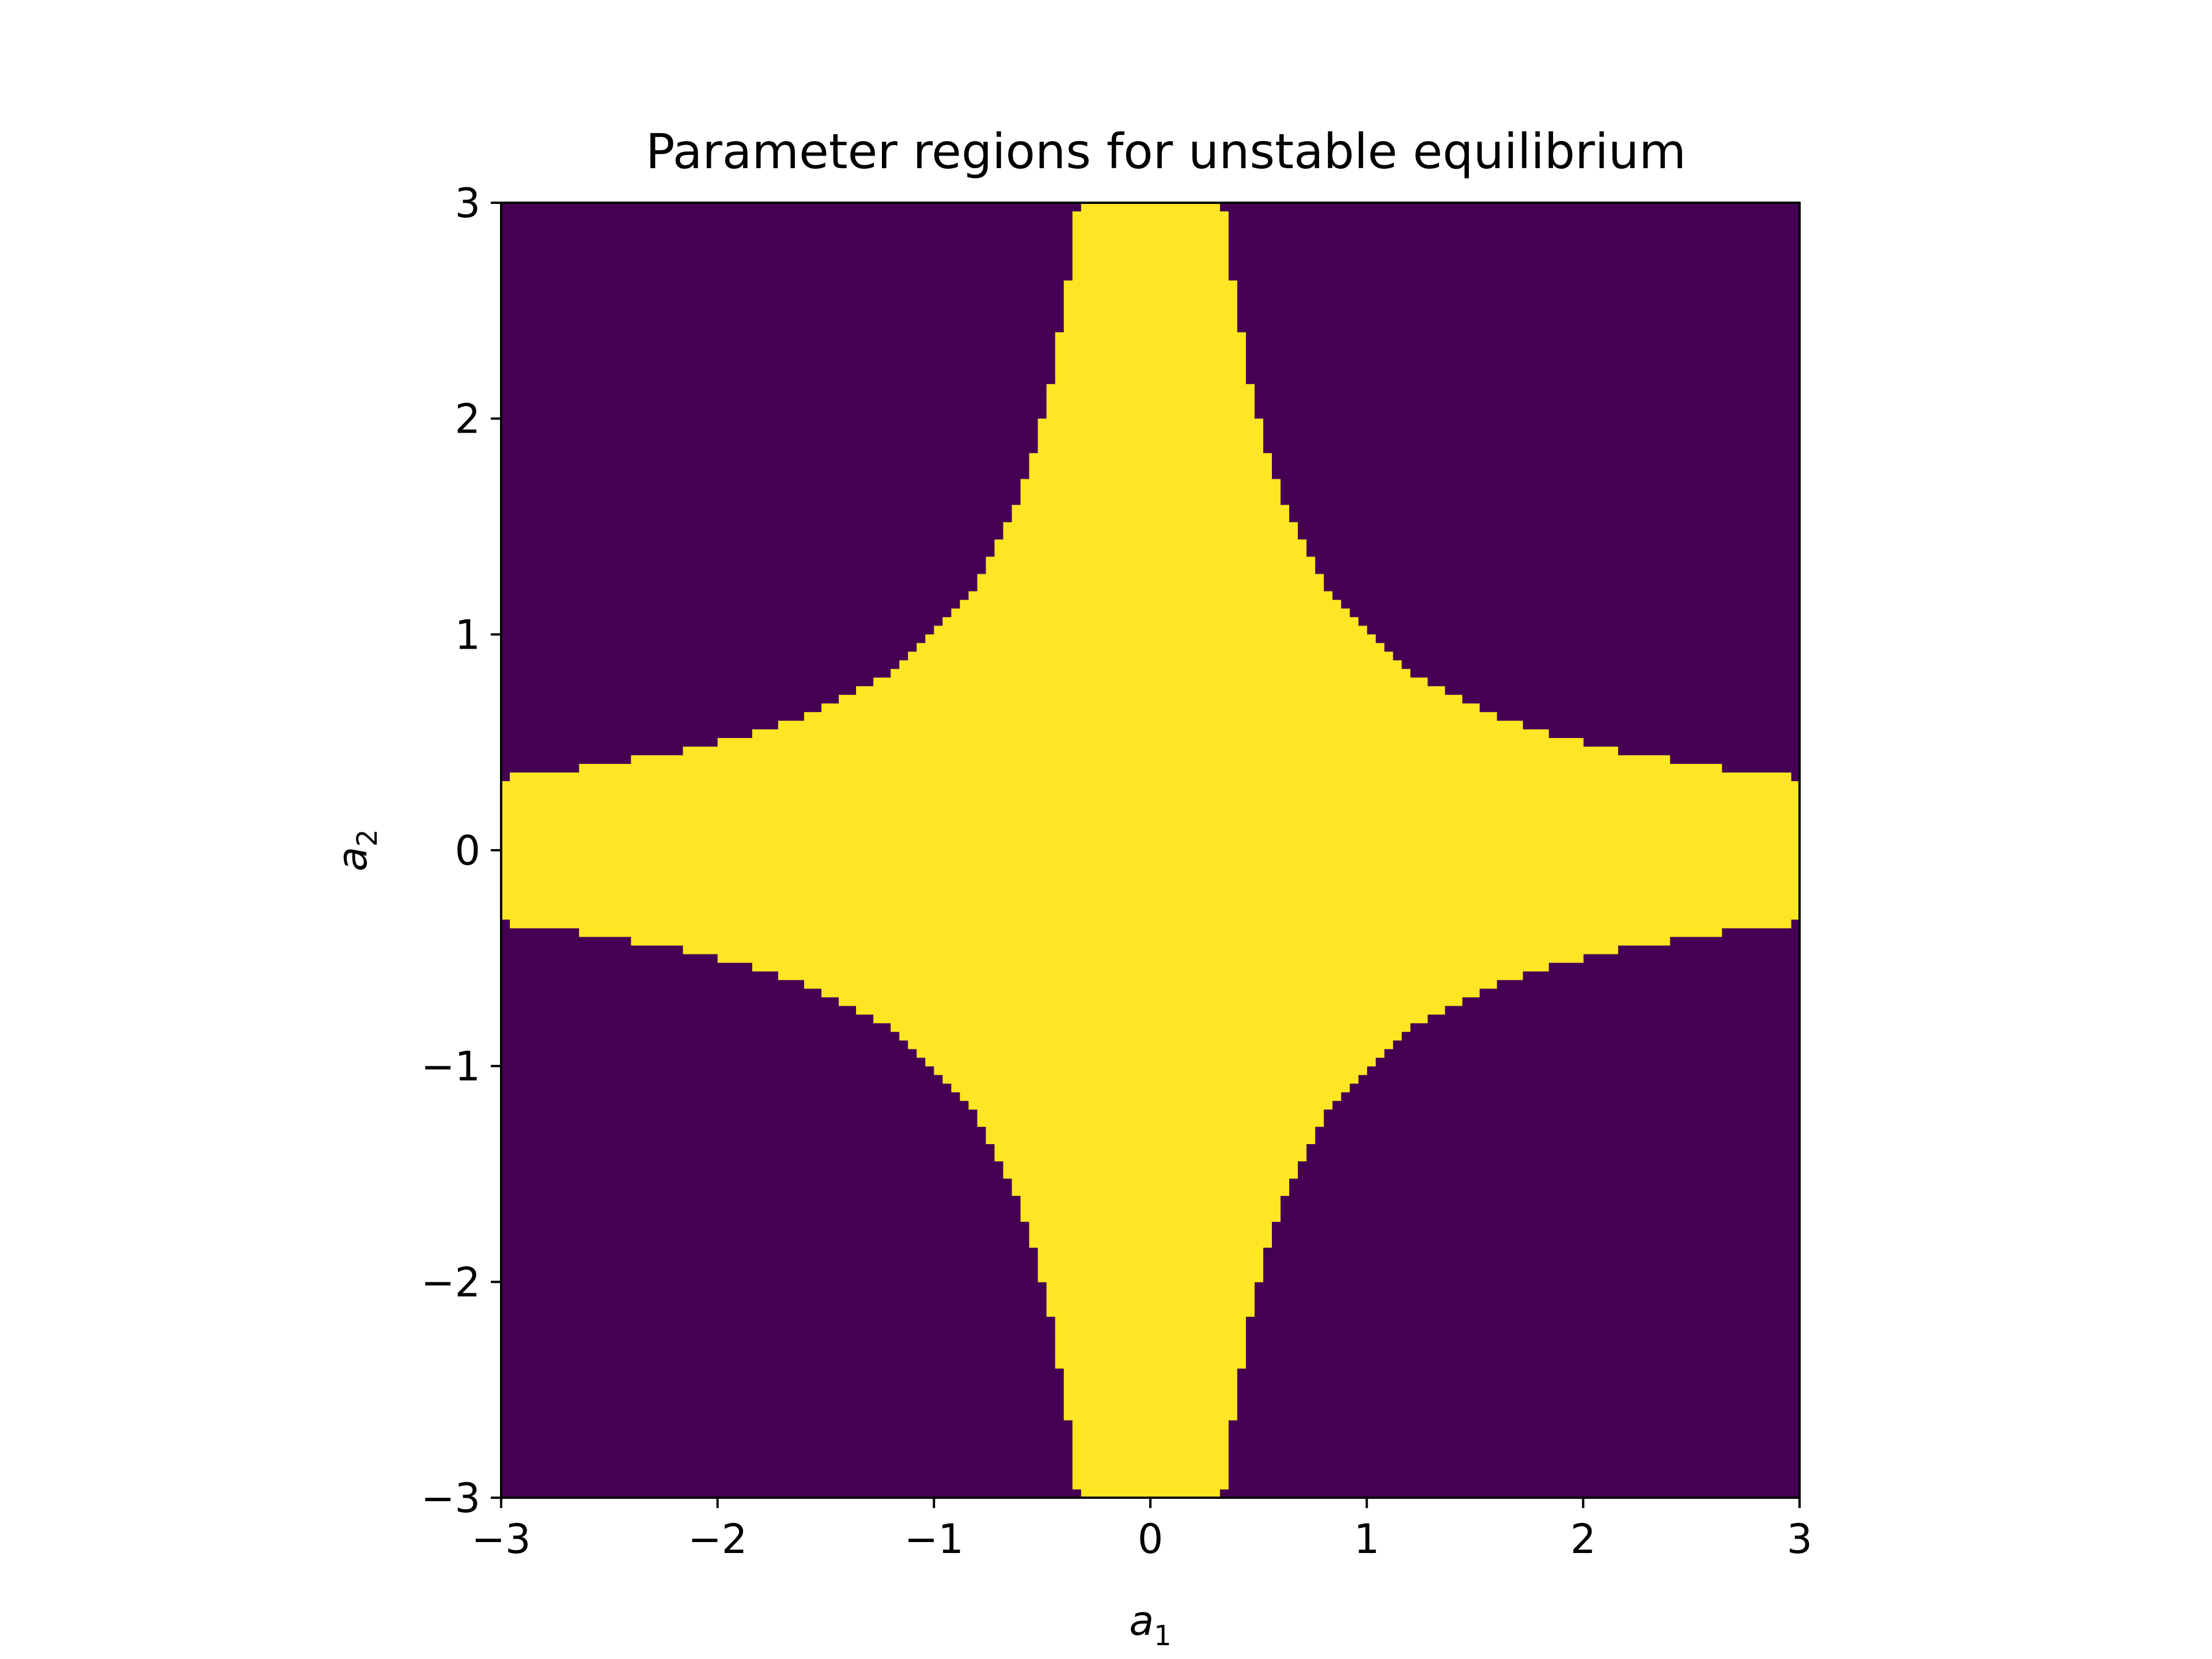  What do you see at coordinates (1367, 1539) in the screenshot?
I see `x-tick-label: 1` at bounding box center [1367, 1539].